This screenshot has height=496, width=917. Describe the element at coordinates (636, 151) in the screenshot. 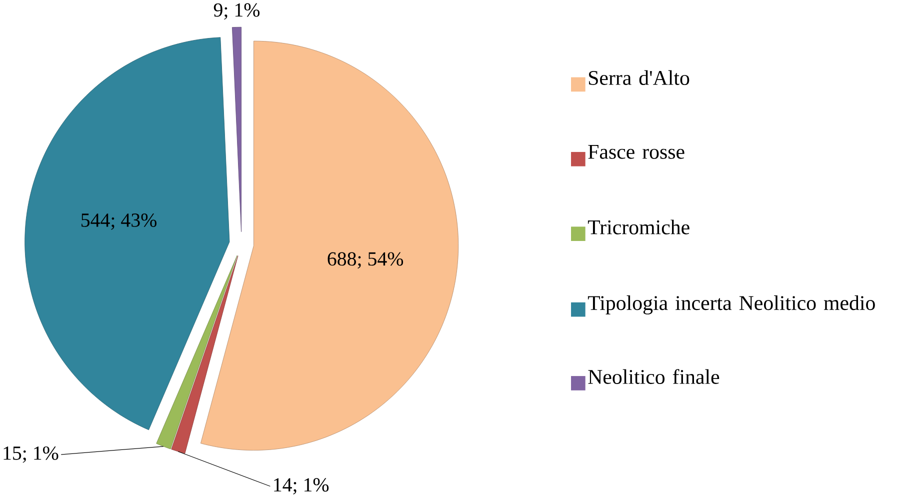

I see `legend-label: Fasce rosse` at that location.